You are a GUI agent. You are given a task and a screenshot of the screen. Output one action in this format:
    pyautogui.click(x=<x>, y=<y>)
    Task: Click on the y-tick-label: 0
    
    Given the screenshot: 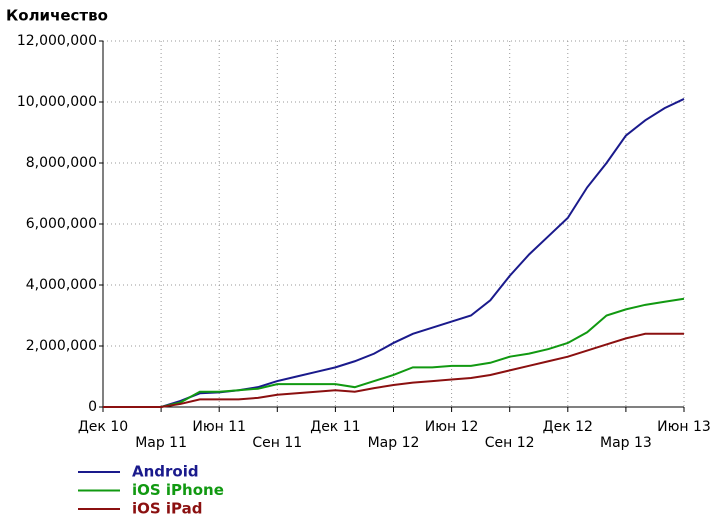 What is the action you would take?
    pyautogui.click(x=92, y=407)
    